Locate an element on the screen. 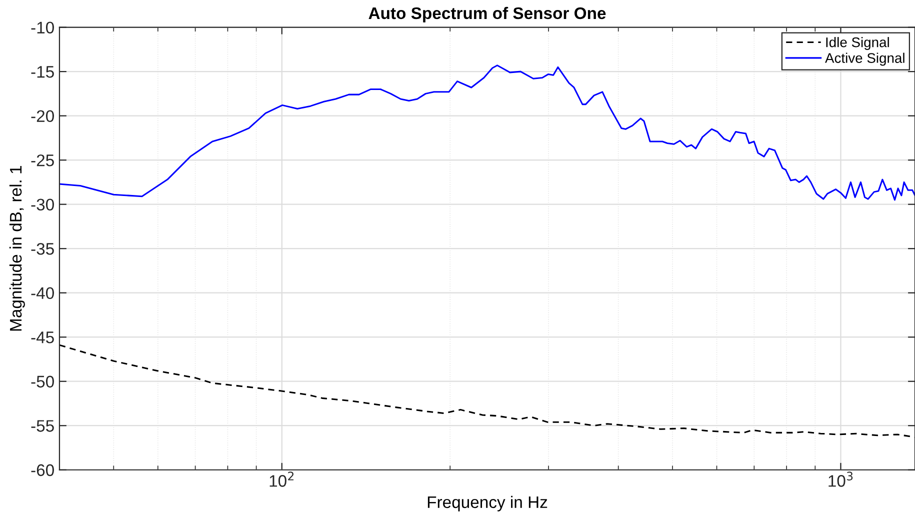 The image size is (915, 525). y-tick-label: -20 is located at coordinates (42, 116).